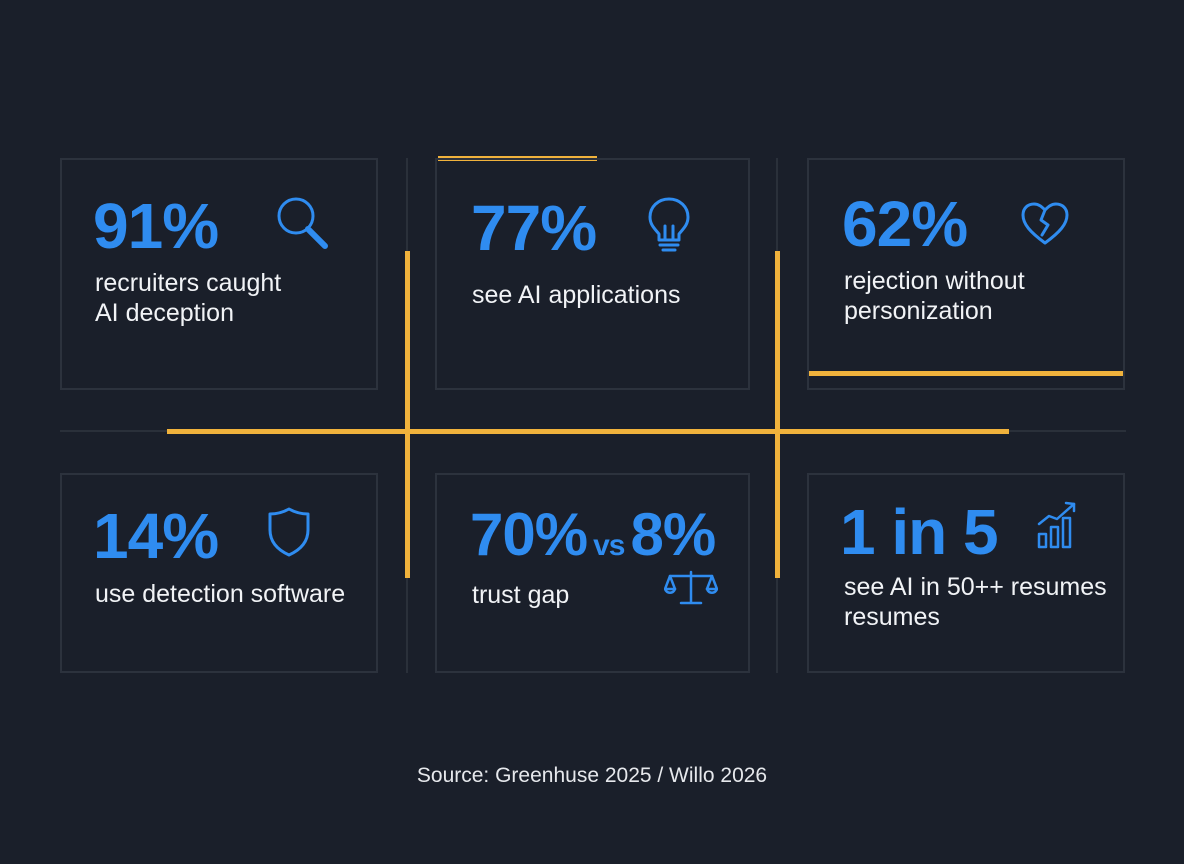 This screenshot has height=864, width=1184. Describe the element at coordinates (609, 545) in the screenshot. I see `stat-vs: vs` at that location.